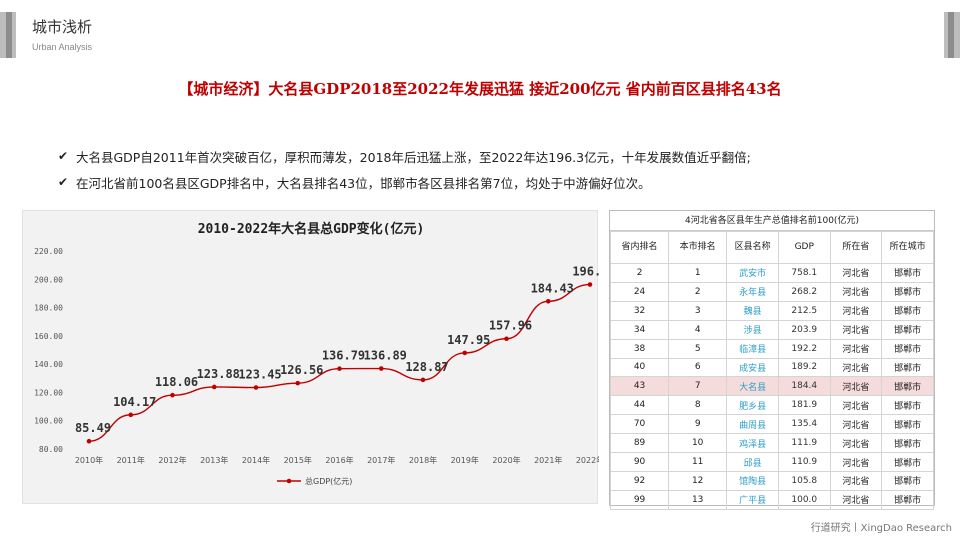 This screenshot has width=960, height=540. Describe the element at coordinates (468, 340) in the screenshot. I see `data-label: 147.95` at that location.